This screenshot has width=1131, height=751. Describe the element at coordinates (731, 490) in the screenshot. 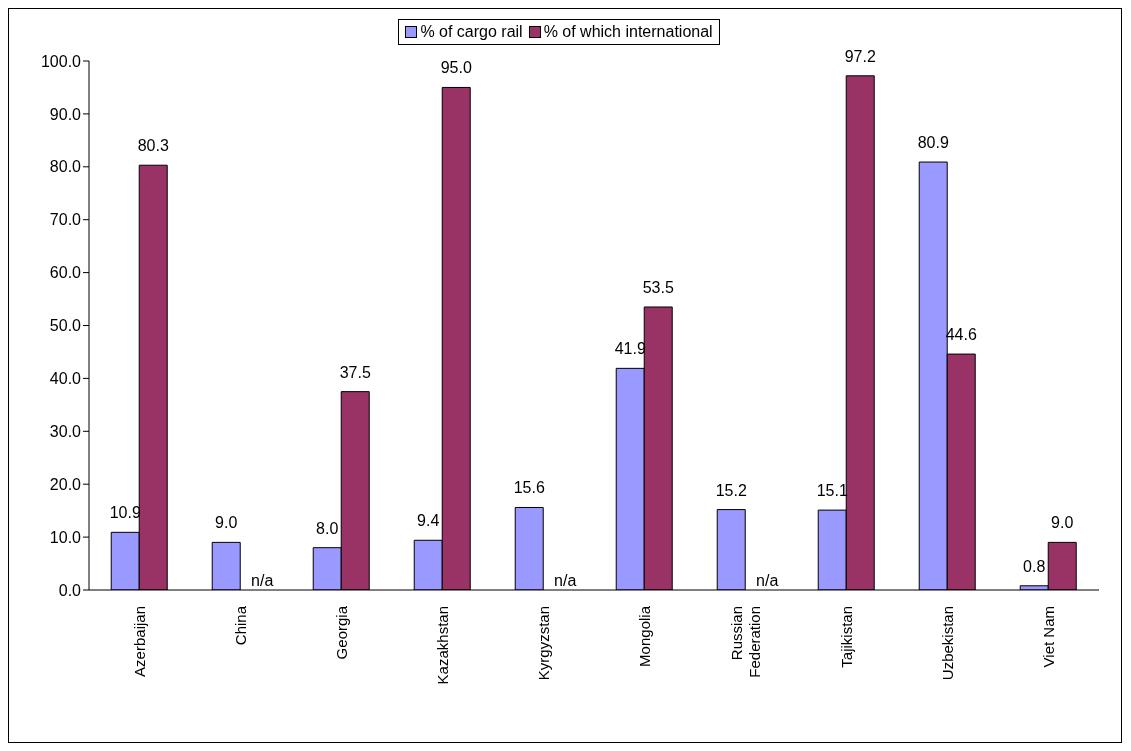

I see `data-label: 15.2` at that location.